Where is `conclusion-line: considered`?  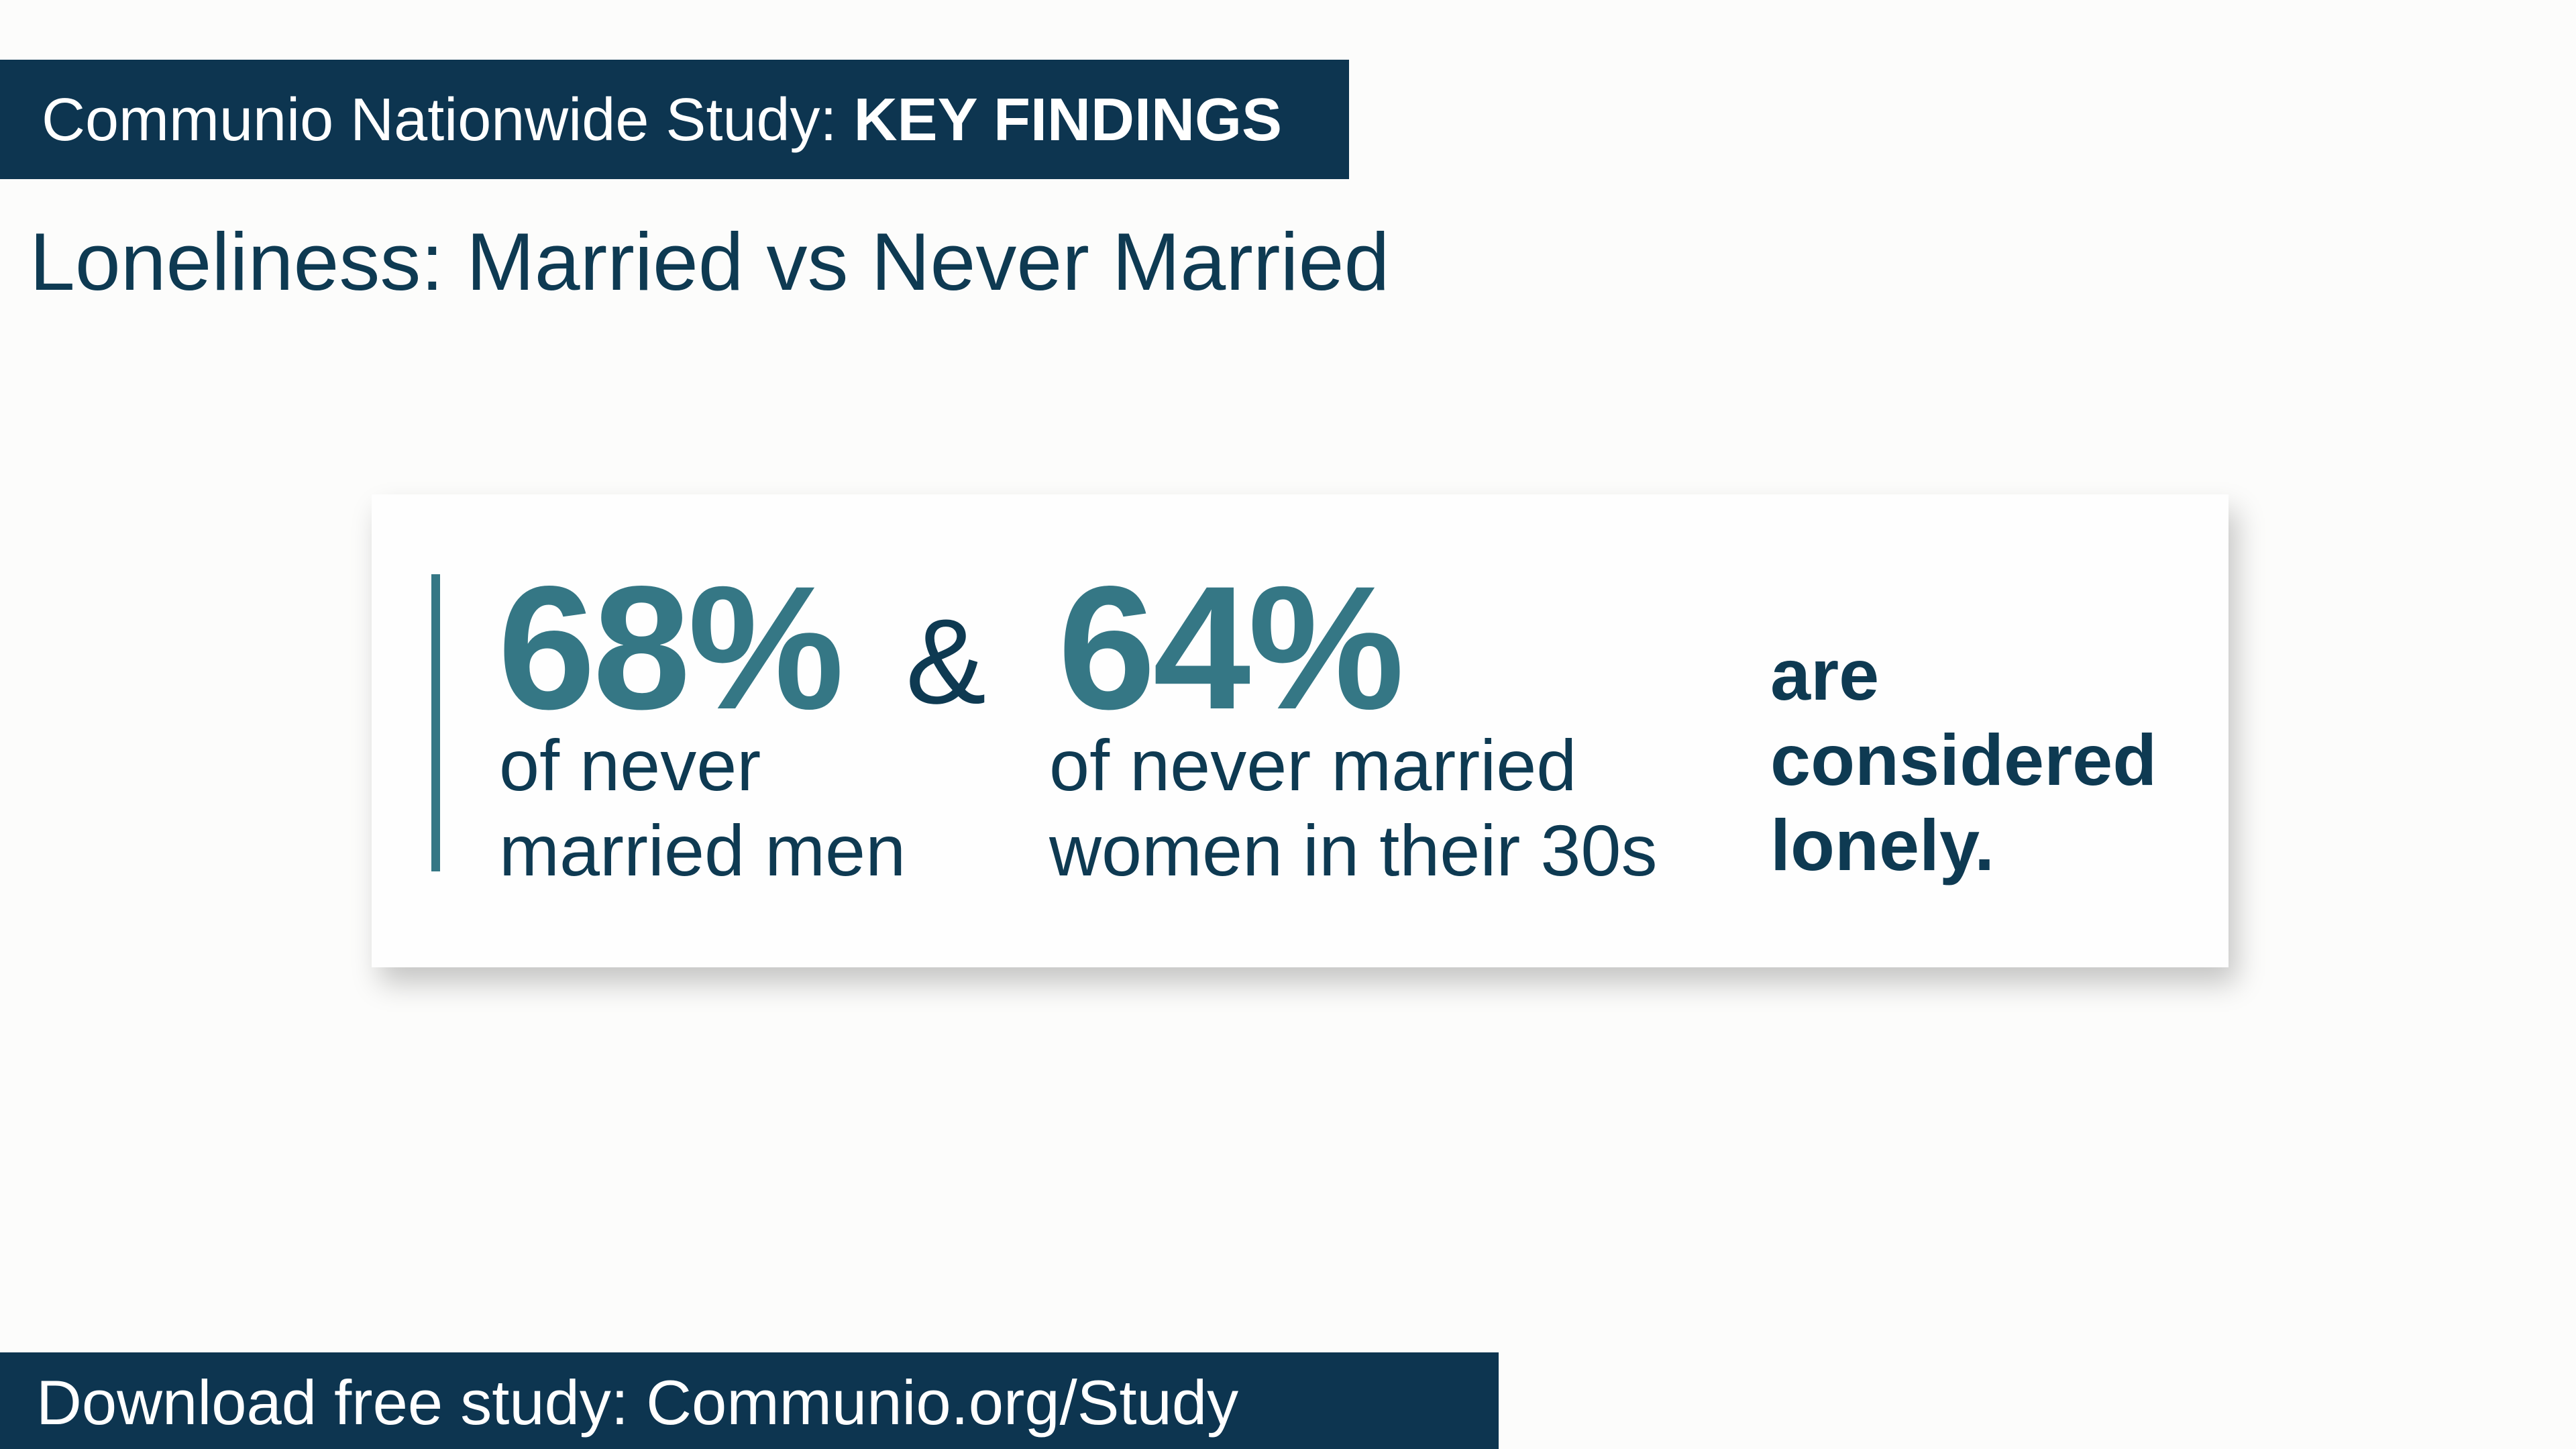
conclusion-line: considered is located at coordinates (1963, 759).